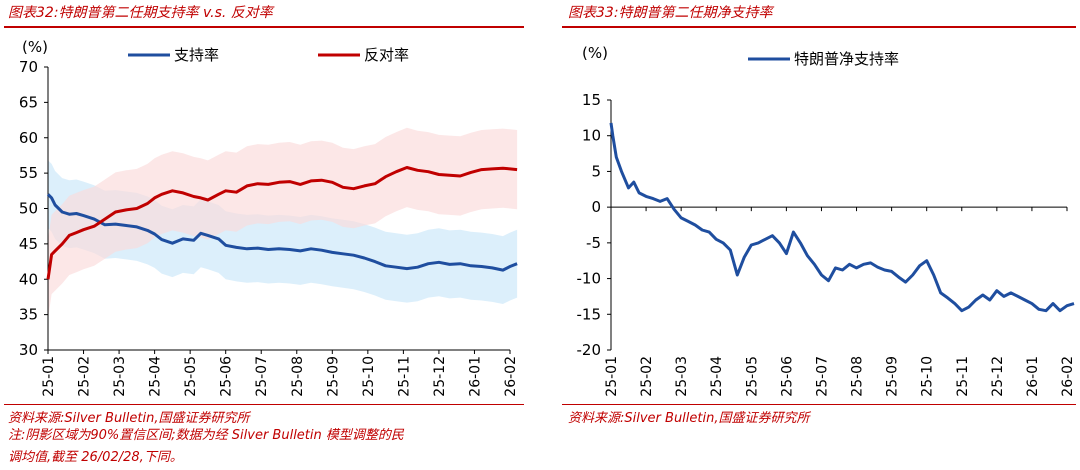 This screenshot has width=1080, height=470. Describe the element at coordinates (589, 314) in the screenshot. I see `y-tick-label: -15` at that location.